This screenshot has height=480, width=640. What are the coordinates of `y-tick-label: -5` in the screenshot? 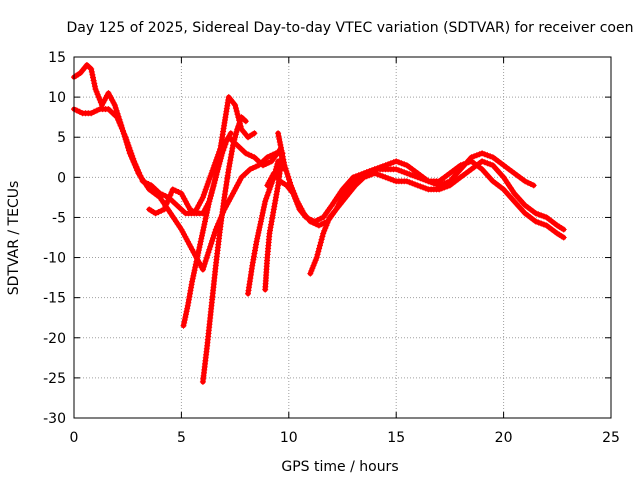 It's located at (59, 218).